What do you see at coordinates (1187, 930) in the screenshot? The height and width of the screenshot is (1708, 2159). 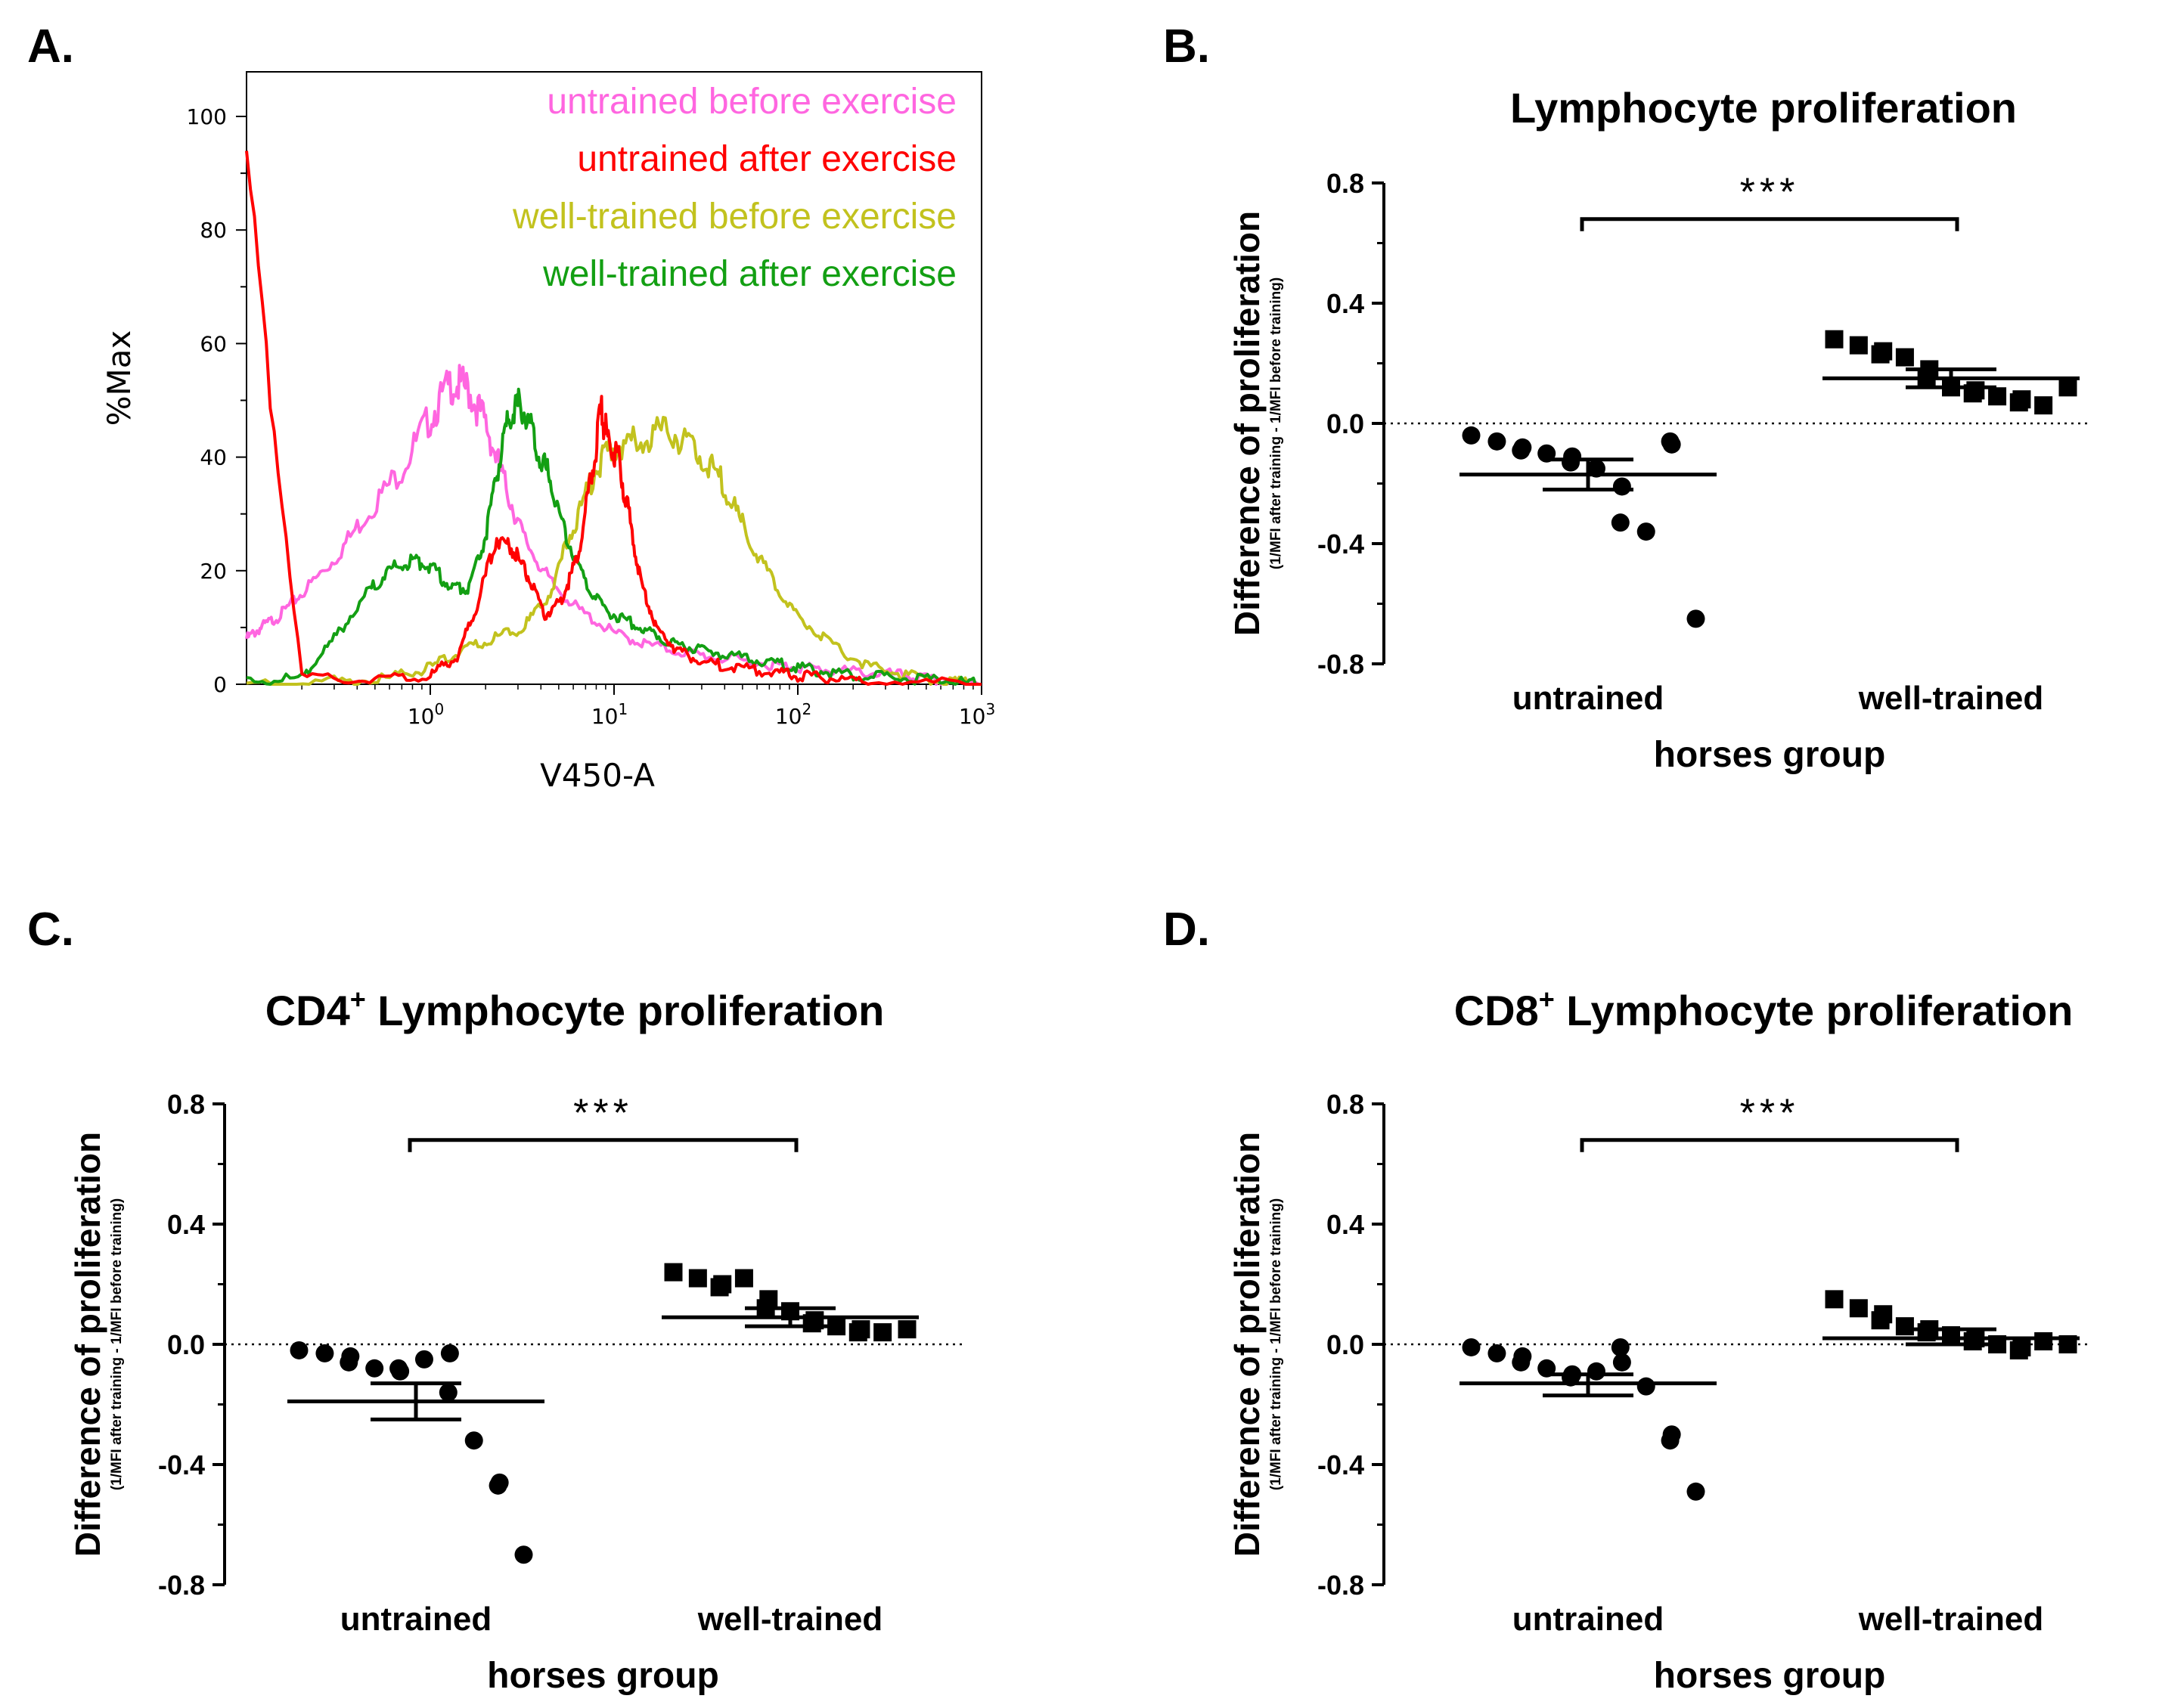 I see `panel-letter-d: D.` at bounding box center [1187, 930].